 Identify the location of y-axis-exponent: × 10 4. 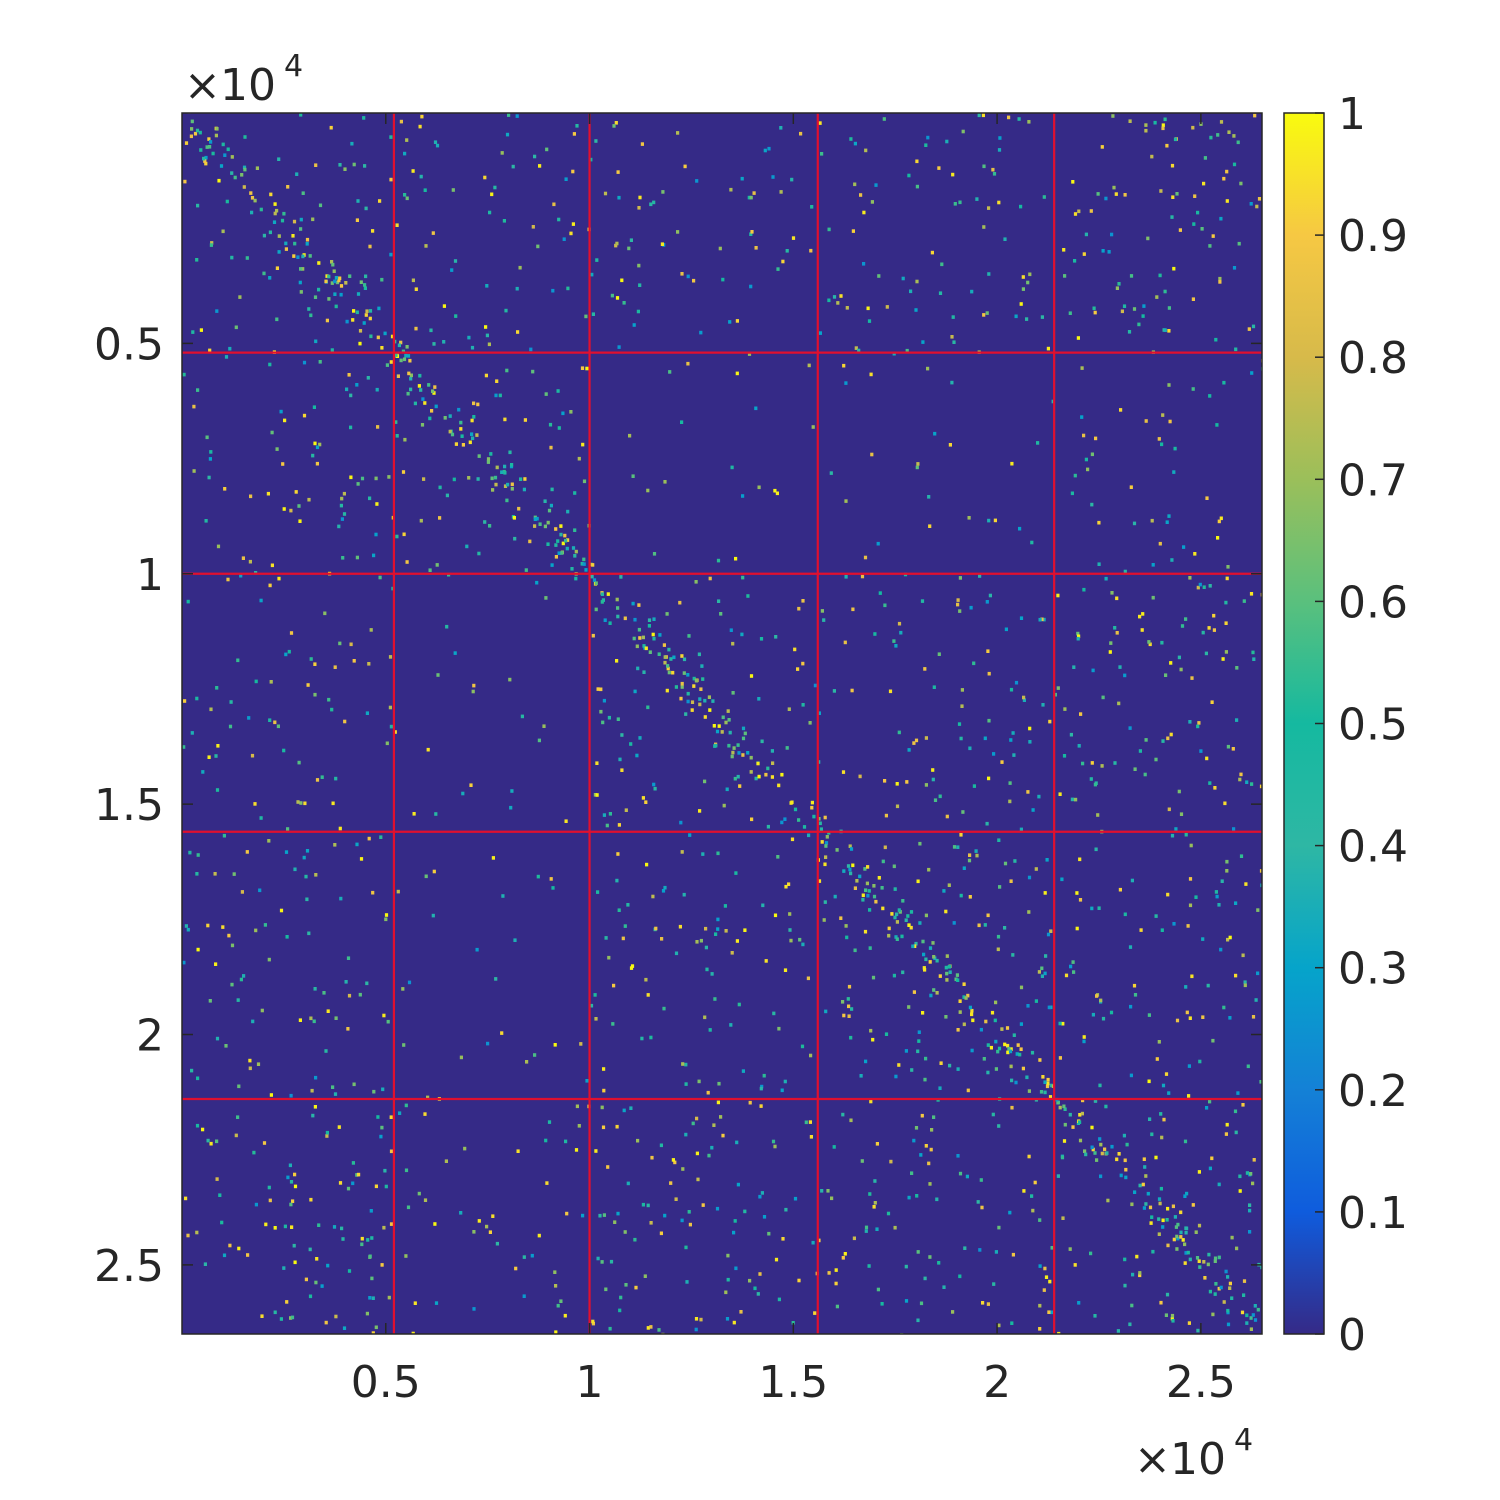
(243, 80).